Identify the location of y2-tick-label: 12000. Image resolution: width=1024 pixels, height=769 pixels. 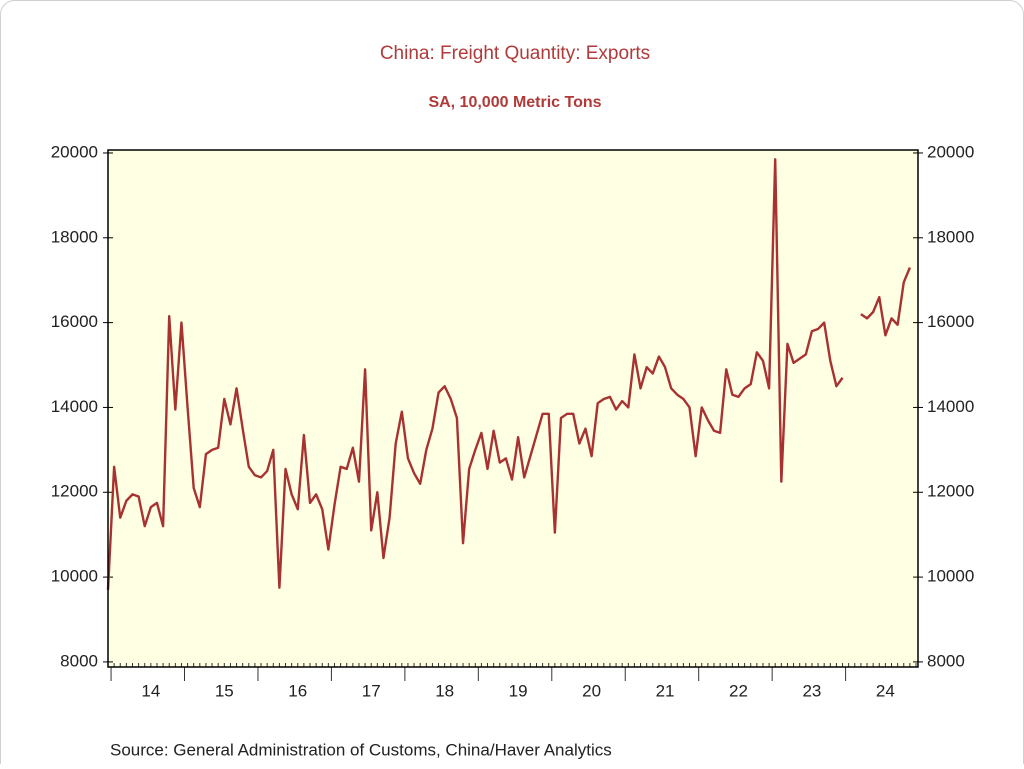
(950, 491).